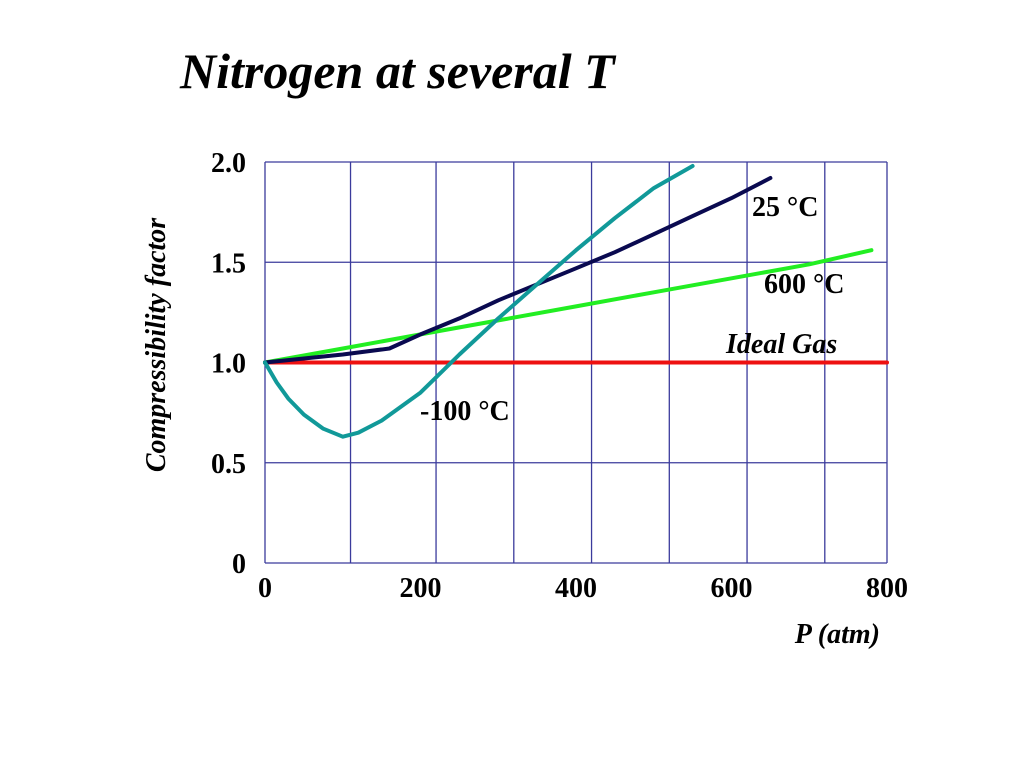 Image resolution: width=1024 pixels, height=768 pixels. I want to click on y-tick-label: 1.5, so click(228, 263).